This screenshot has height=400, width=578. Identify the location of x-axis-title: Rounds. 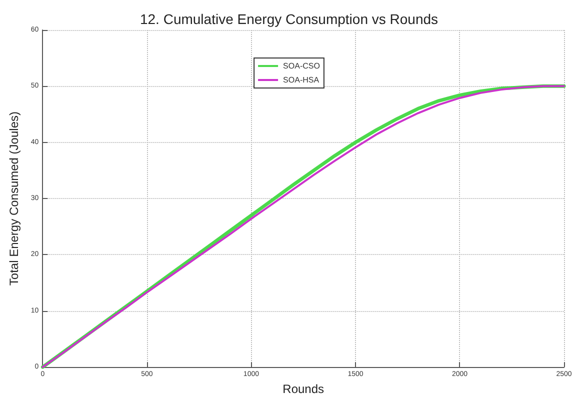
(303, 389).